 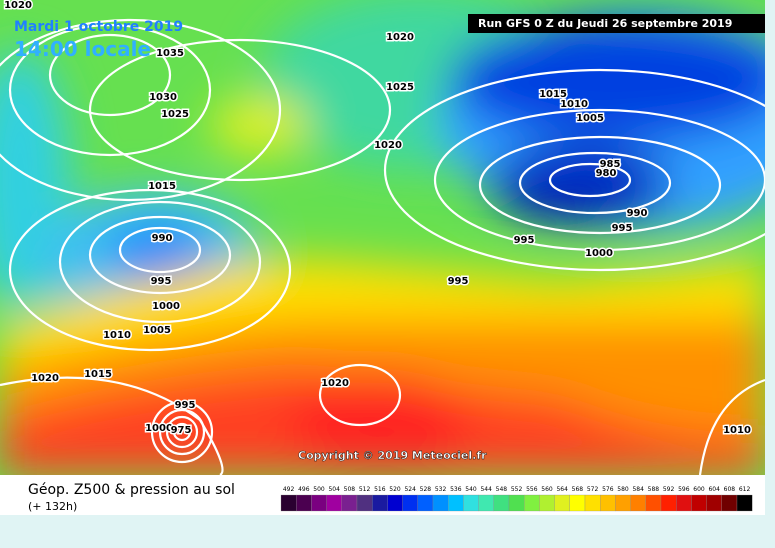 What do you see at coordinates (638, 489) in the screenshot?
I see `scale-label: 584` at bounding box center [638, 489].